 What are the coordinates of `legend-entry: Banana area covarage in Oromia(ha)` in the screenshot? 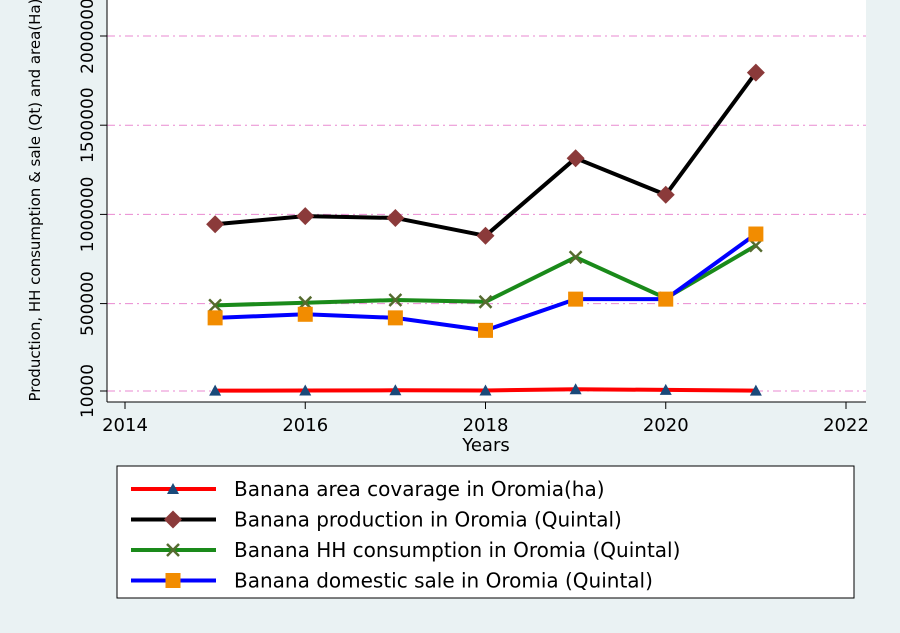 It's located at (368, 489).